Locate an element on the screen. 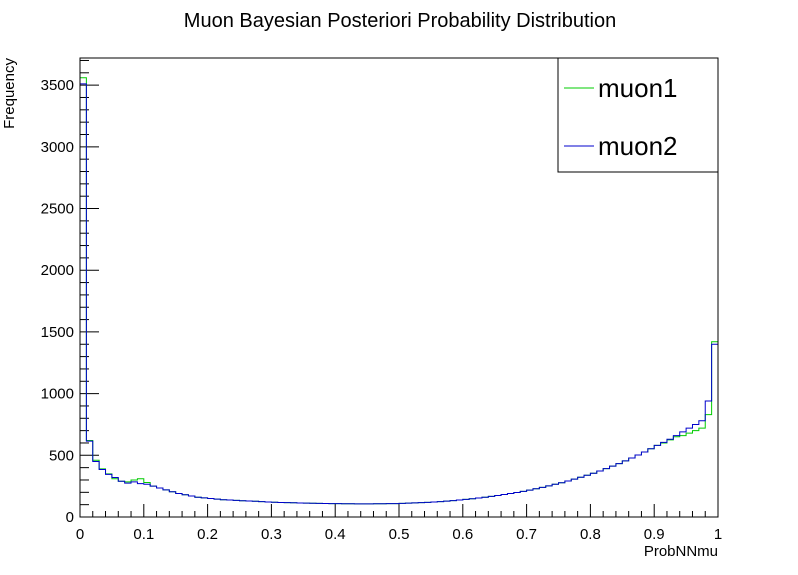 Image resolution: width=798 pixels, height=575 pixels. y-tick-label: 2000 is located at coordinates (57, 270).